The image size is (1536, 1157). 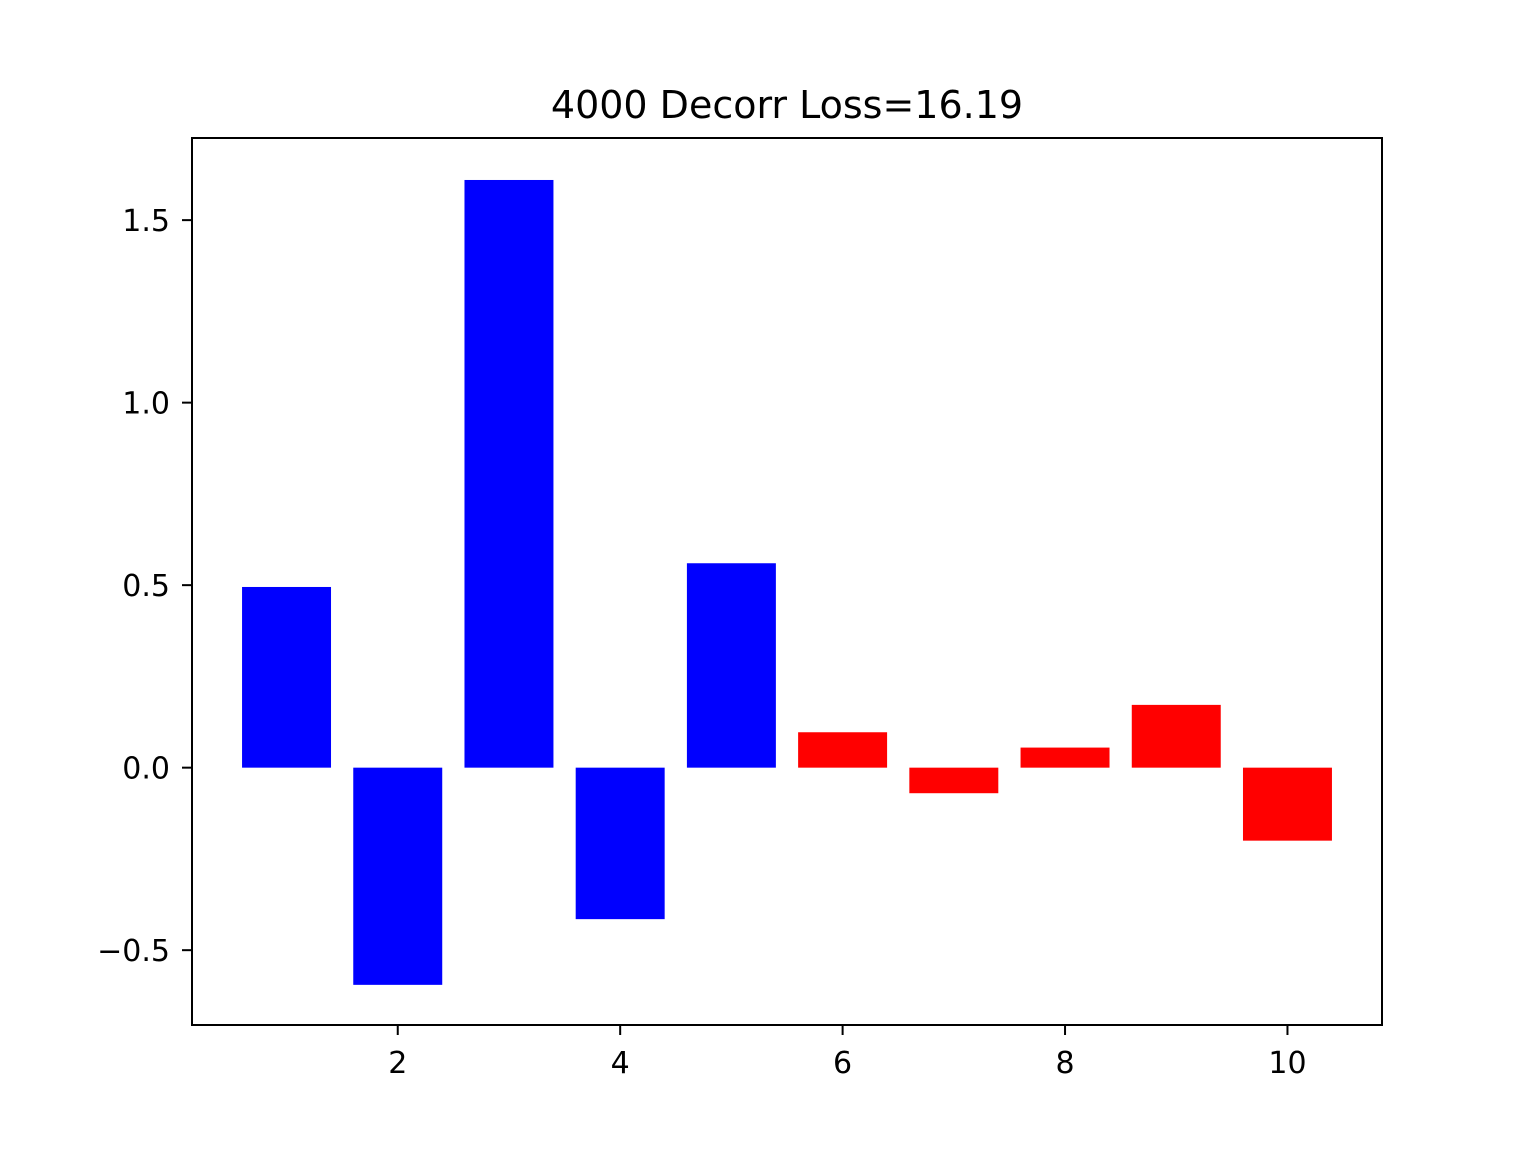 What do you see at coordinates (146, 404) in the screenshot?
I see `y-tick-label: 1.0` at bounding box center [146, 404].